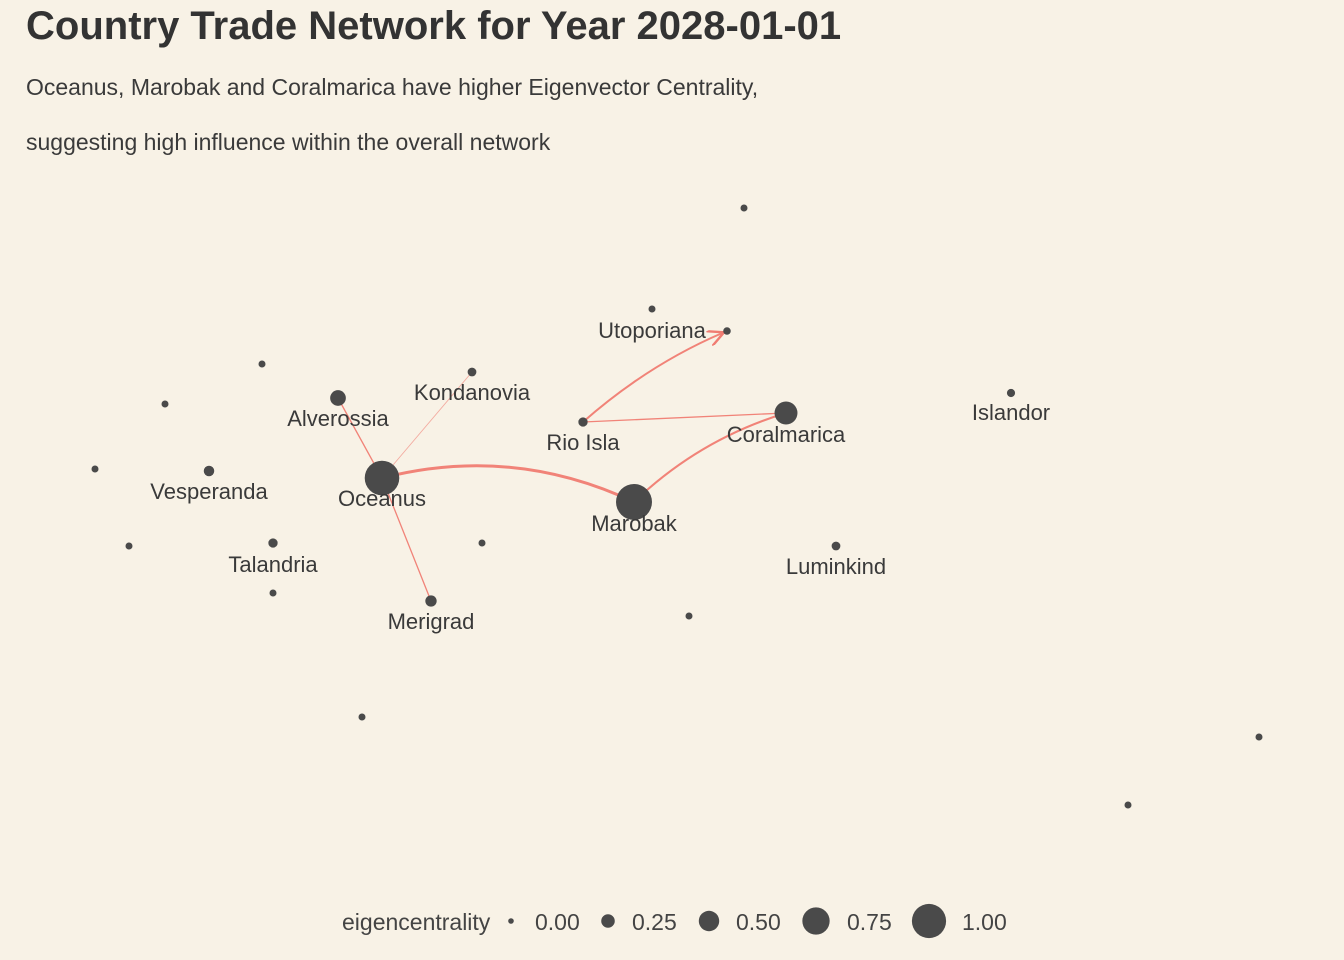  I want to click on node-u7, so click(273, 593).